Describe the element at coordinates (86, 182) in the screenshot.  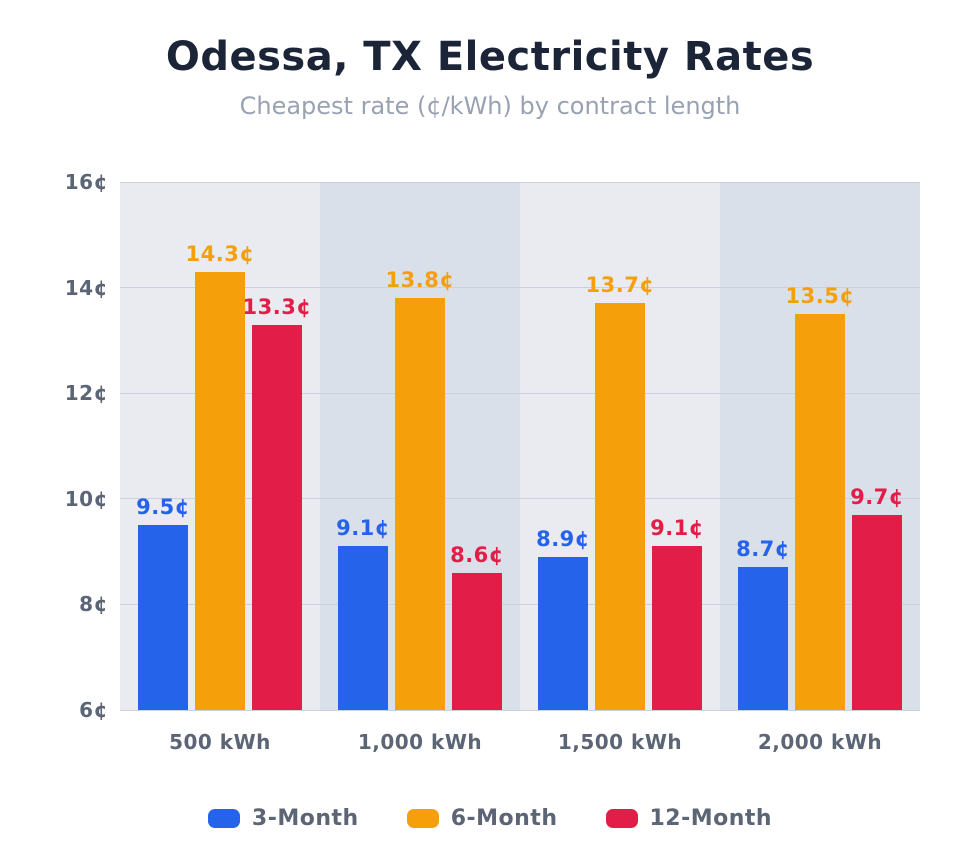
I see `y-tick-label: 16¢` at that location.